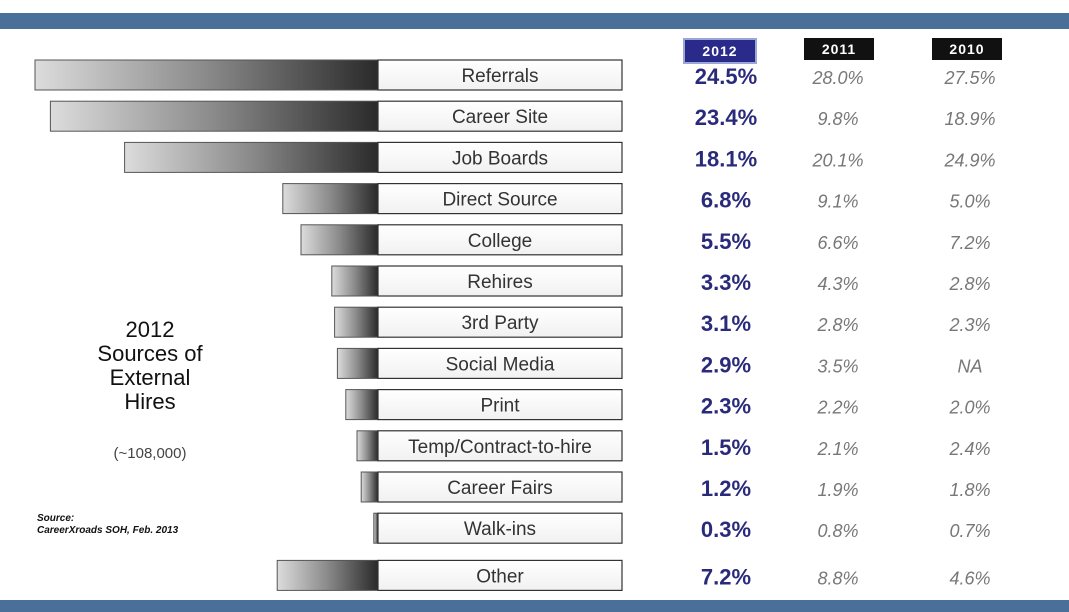 This screenshot has width=1069, height=612. I want to click on category-label-print: Print, so click(500, 406).